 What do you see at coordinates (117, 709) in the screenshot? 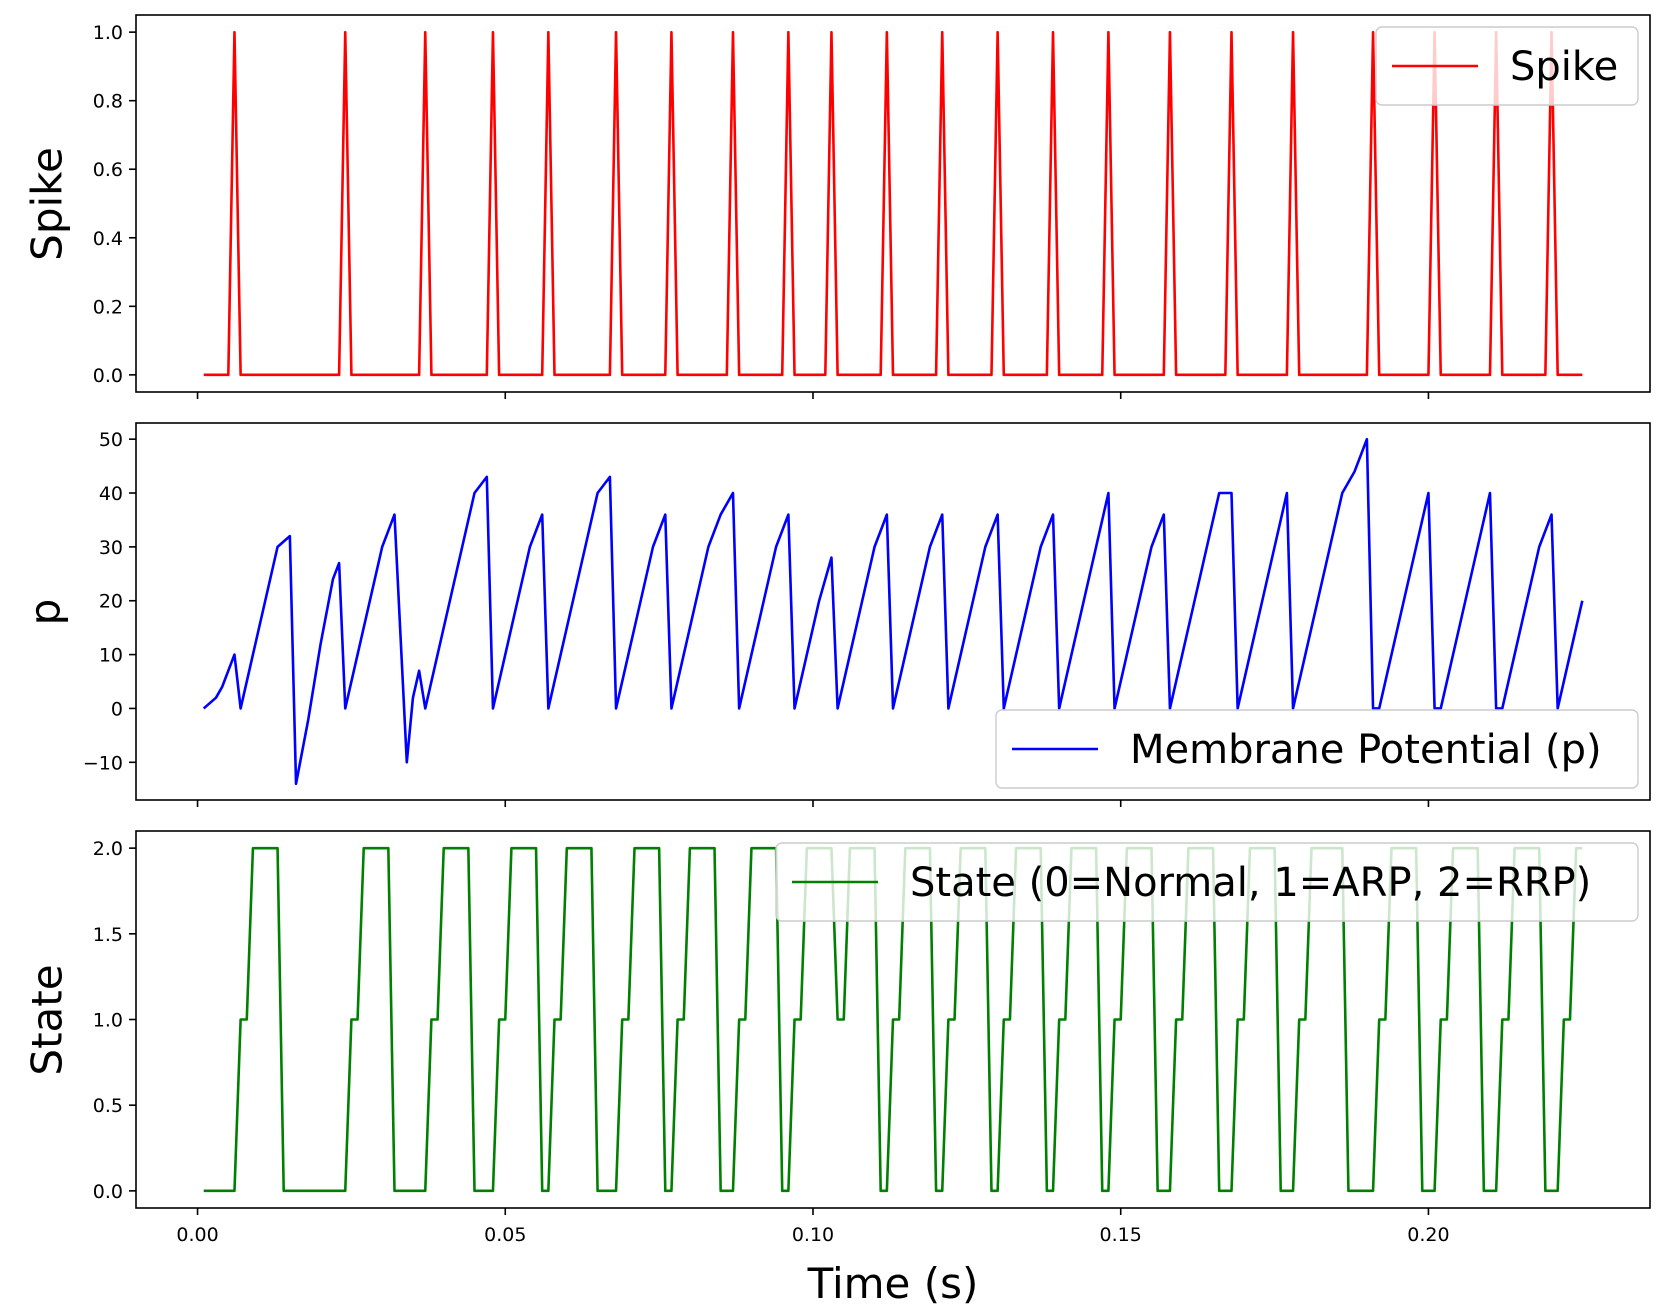
I see `y-tick-label: 0` at bounding box center [117, 709].